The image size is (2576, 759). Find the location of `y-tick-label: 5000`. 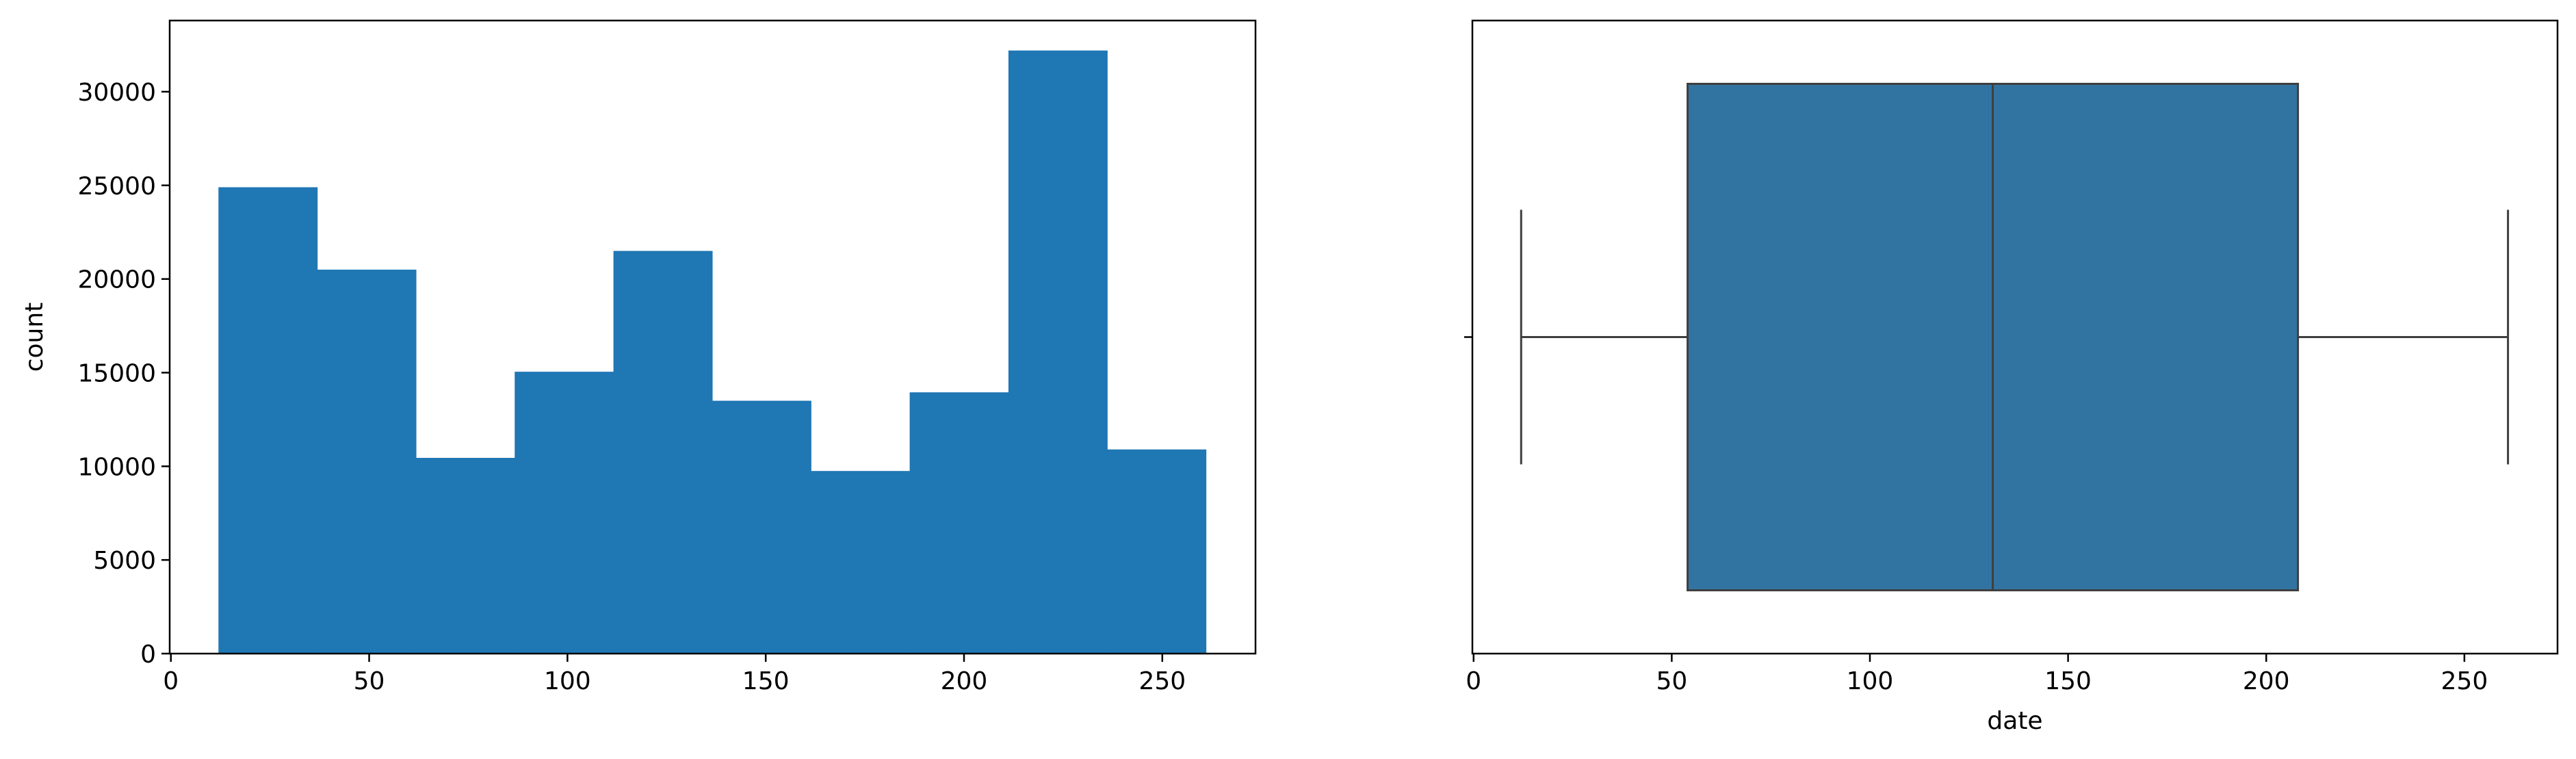

y-tick-label: 5000 is located at coordinates (124, 561).